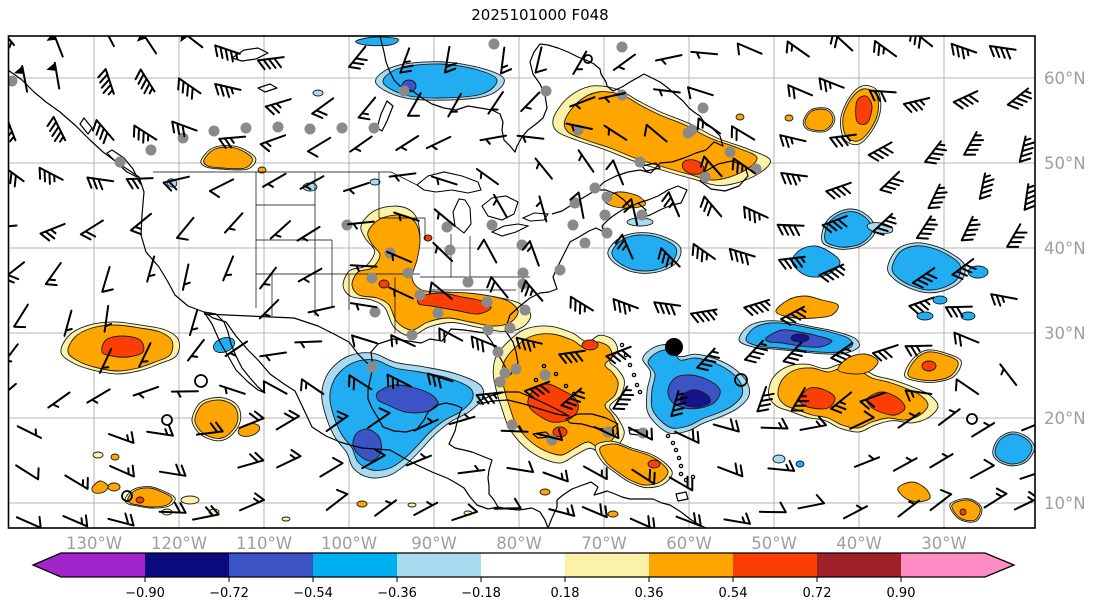 This screenshot has height=615, width=1105. I want to click on lon-tick-label: 50°W, so click(774, 543).